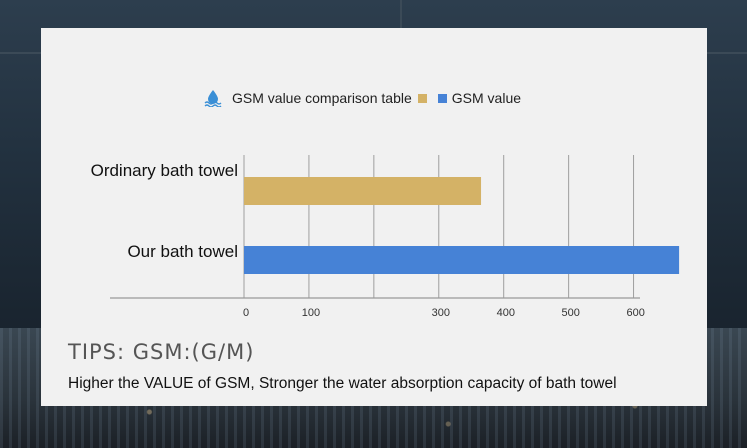 This screenshot has height=448, width=747. Describe the element at coordinates (322, 98) in the screenshot. I see `legend-title: GSM value comparison table` at that location.